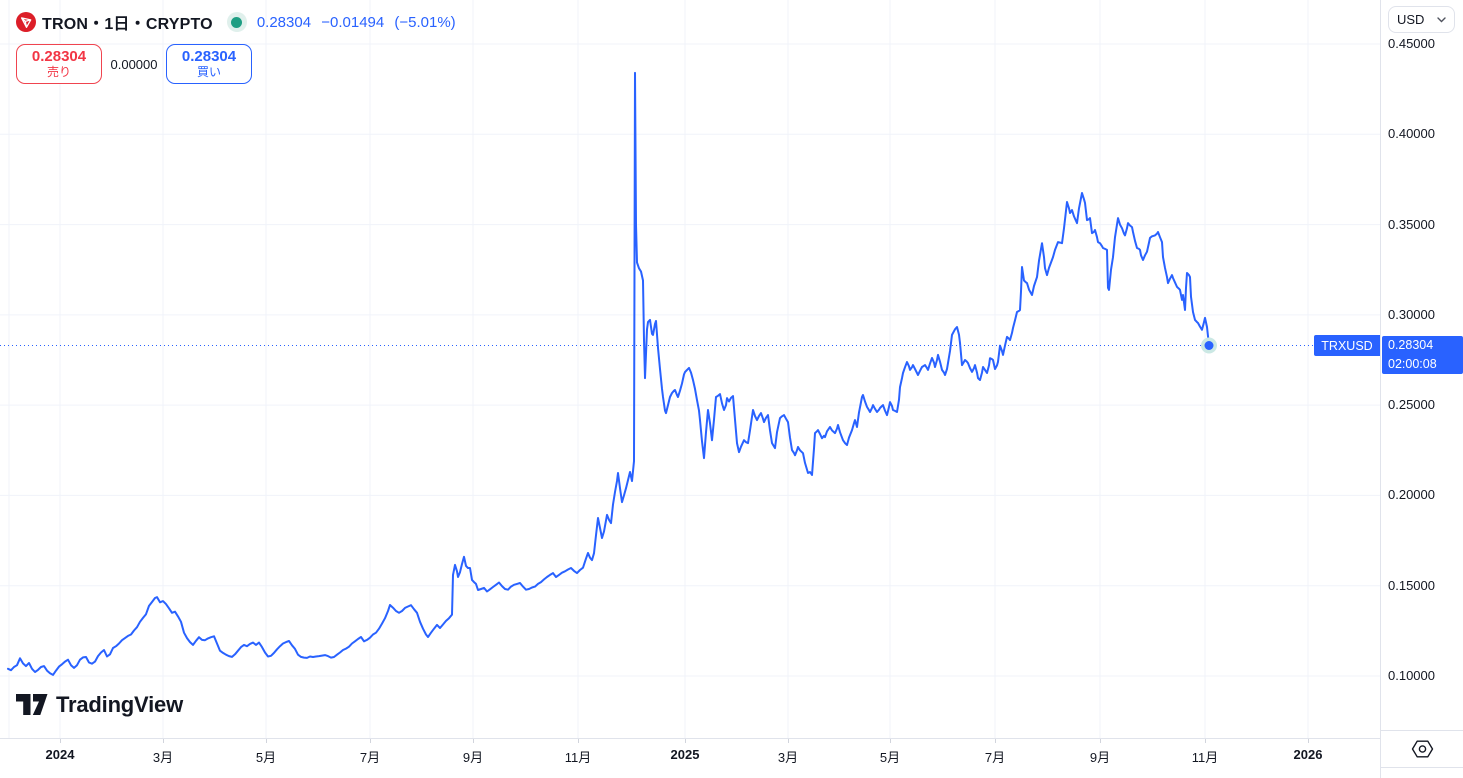 The image size is (1463, 778). What do you see at coordinates (208, 71) in the screenshot?
I see `buy-label: 買い` at bounding box center [208, 71].